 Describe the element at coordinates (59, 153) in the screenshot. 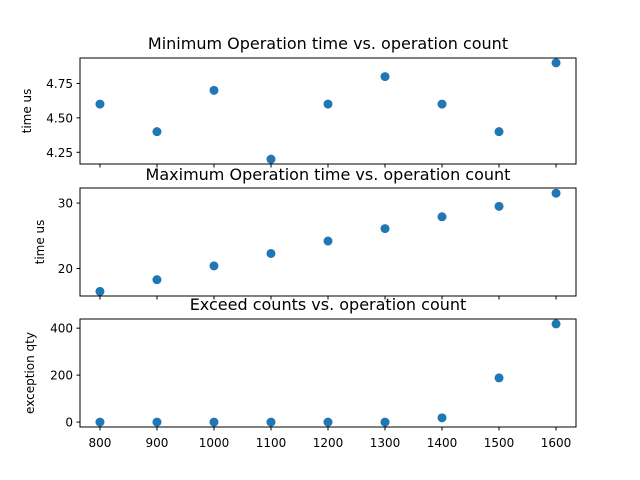

I see `y-tick-label: 4.25` at that location.